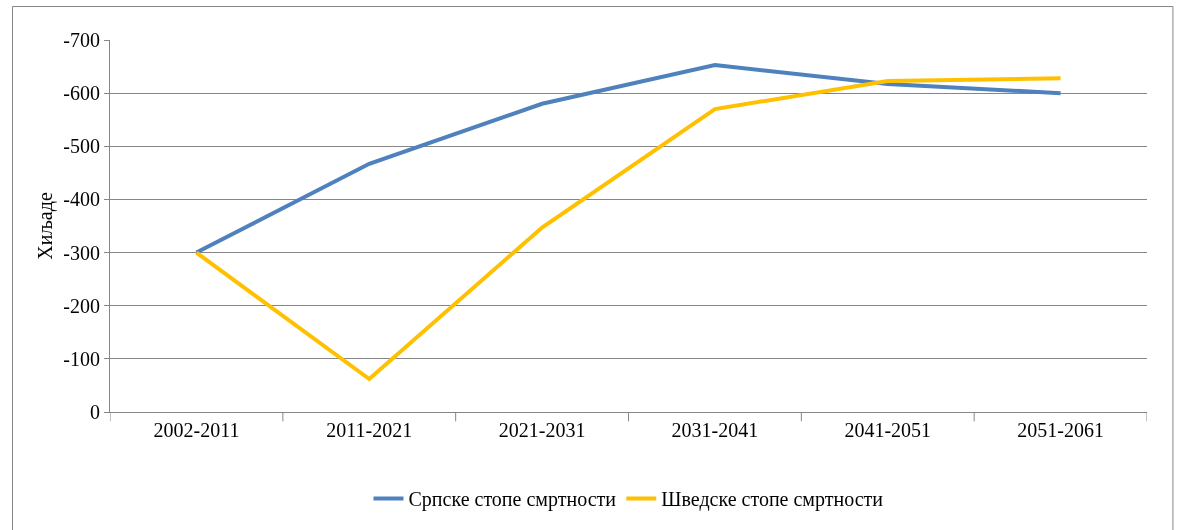  What do you see at coordinates (715, 430) in the screenshot?
I see `x-tick-label: 2031-2041` at bounding box center [715, 430].